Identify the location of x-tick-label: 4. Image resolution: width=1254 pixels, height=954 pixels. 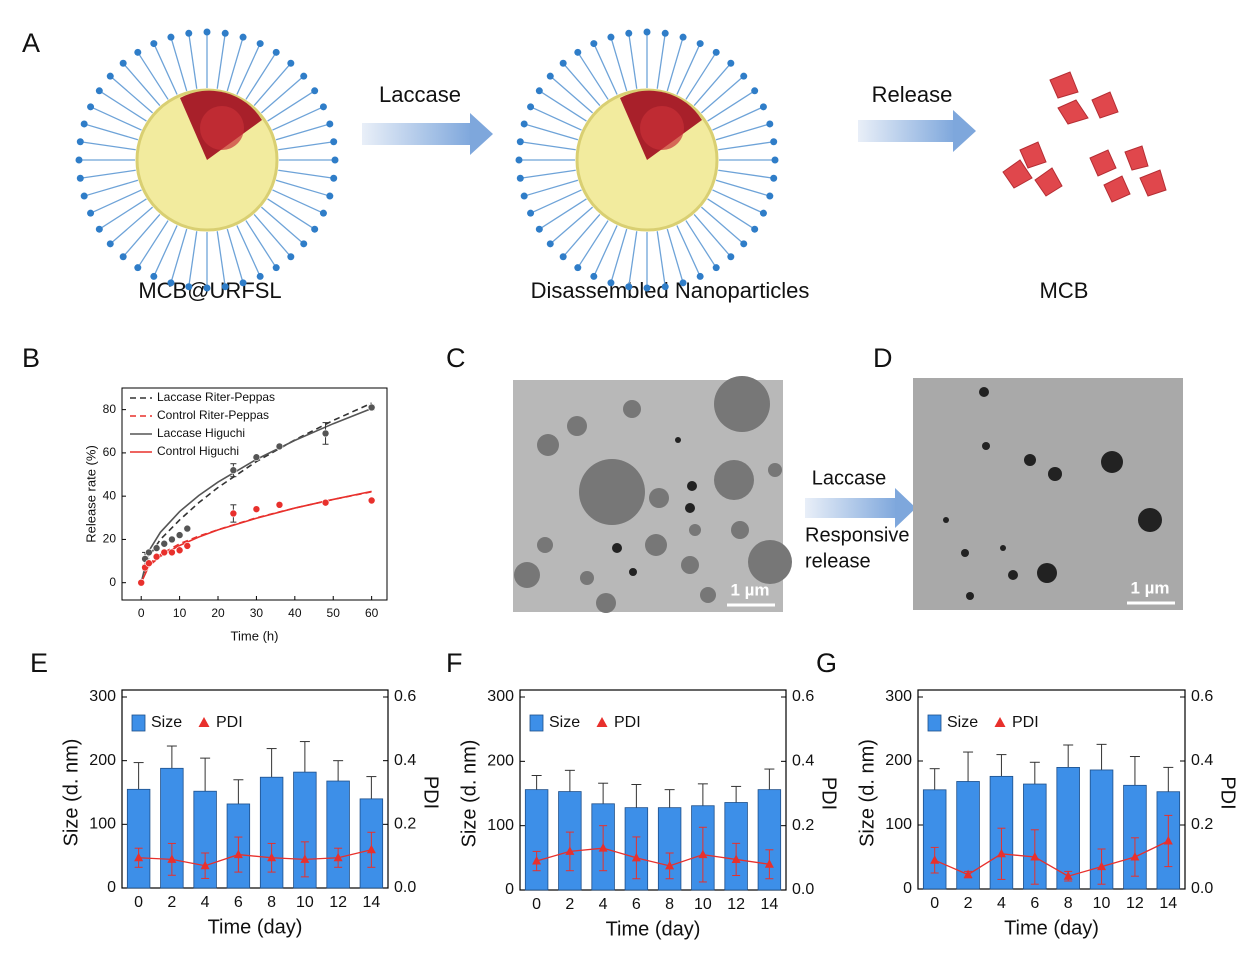
(1001, 903).